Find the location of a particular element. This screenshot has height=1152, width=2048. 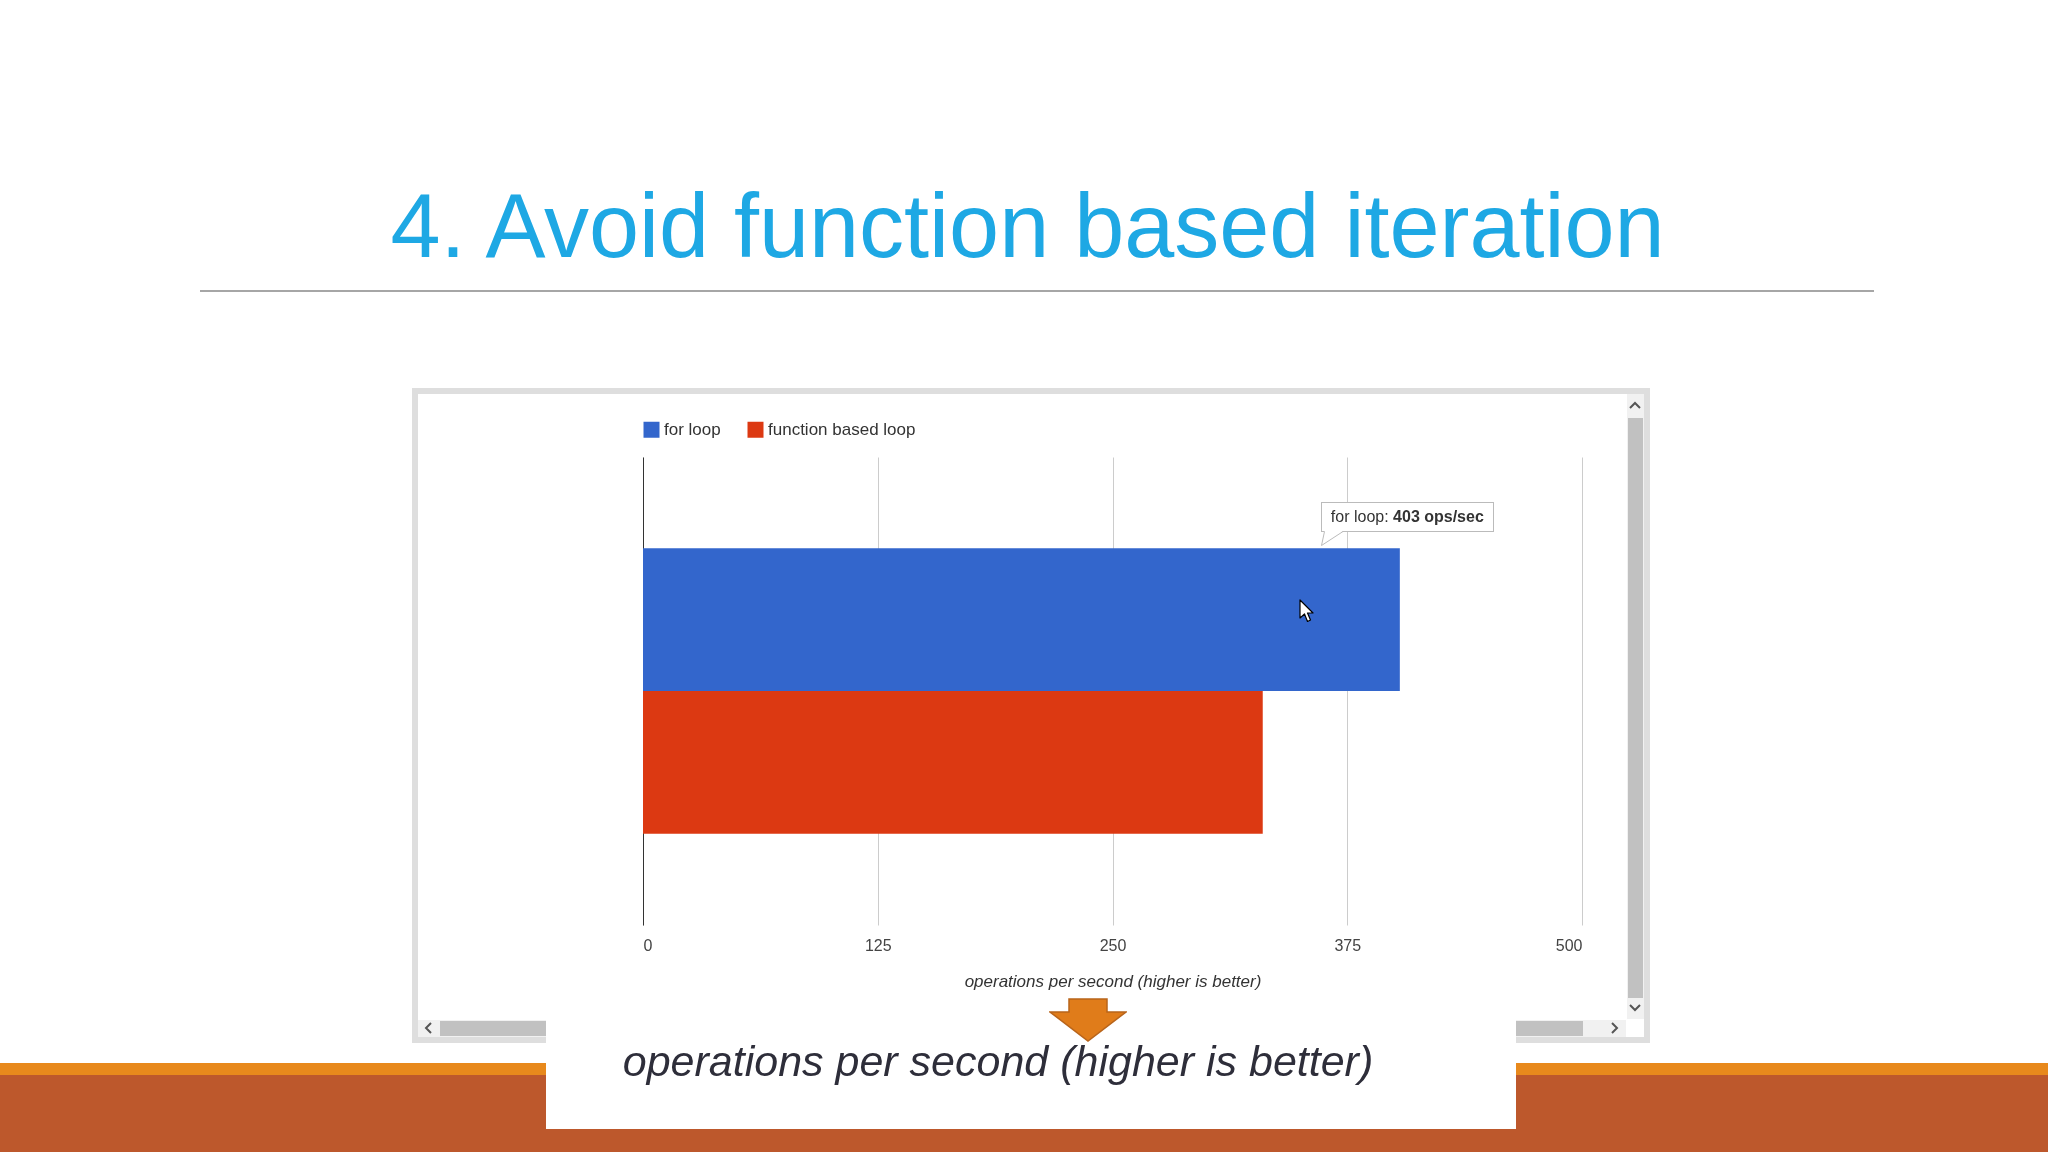

x-tick-label: 500 is located at coordinates (1569, 945).